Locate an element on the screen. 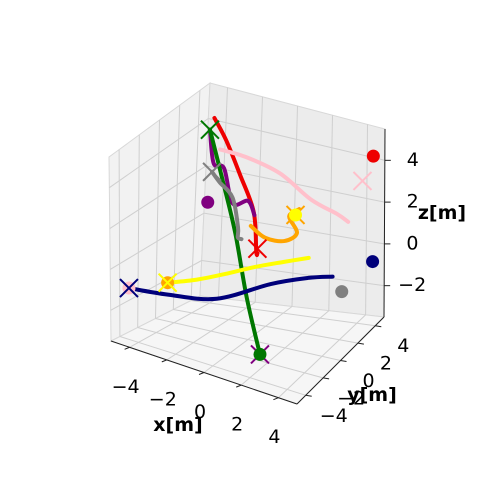  start-marker-navy is located at coordinates (372, 261).